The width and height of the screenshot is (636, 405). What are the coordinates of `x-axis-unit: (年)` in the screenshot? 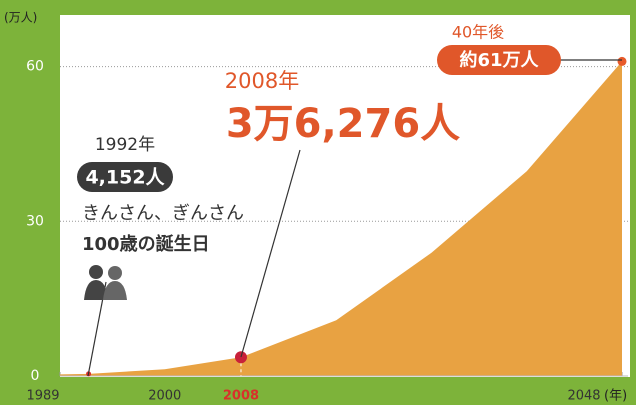 It's located at (615, 396).